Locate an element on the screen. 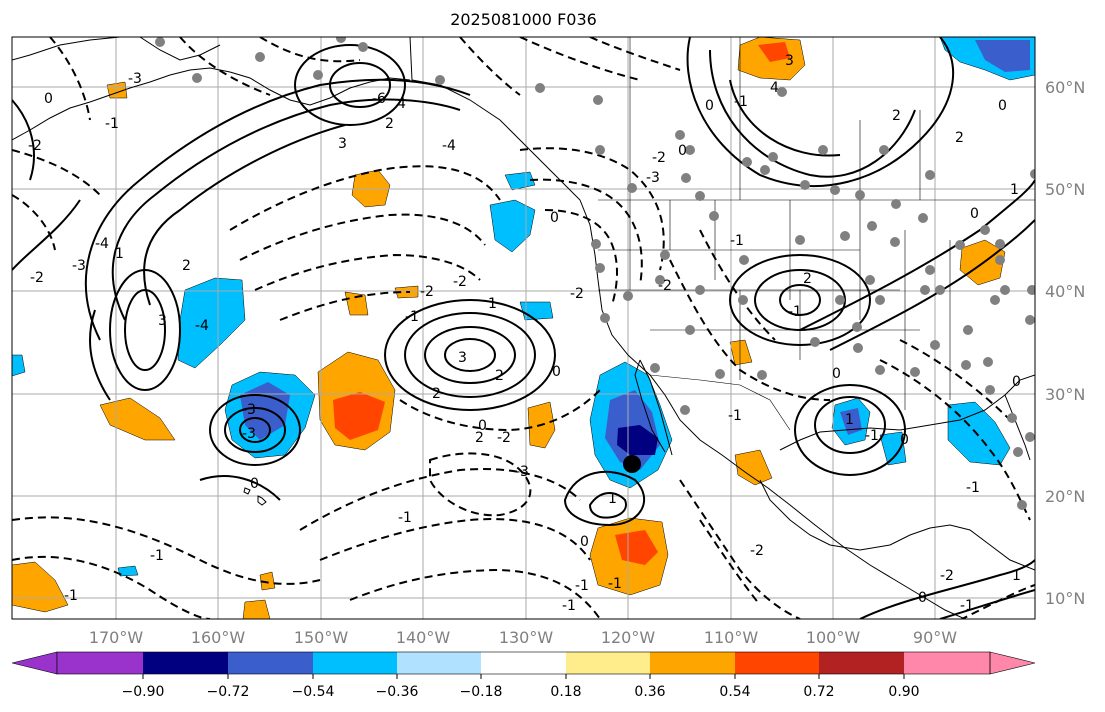 The height and width of the screenshot is (712, 1105). lat-label-50n: 50°N is located at coordinates (1065, 189).